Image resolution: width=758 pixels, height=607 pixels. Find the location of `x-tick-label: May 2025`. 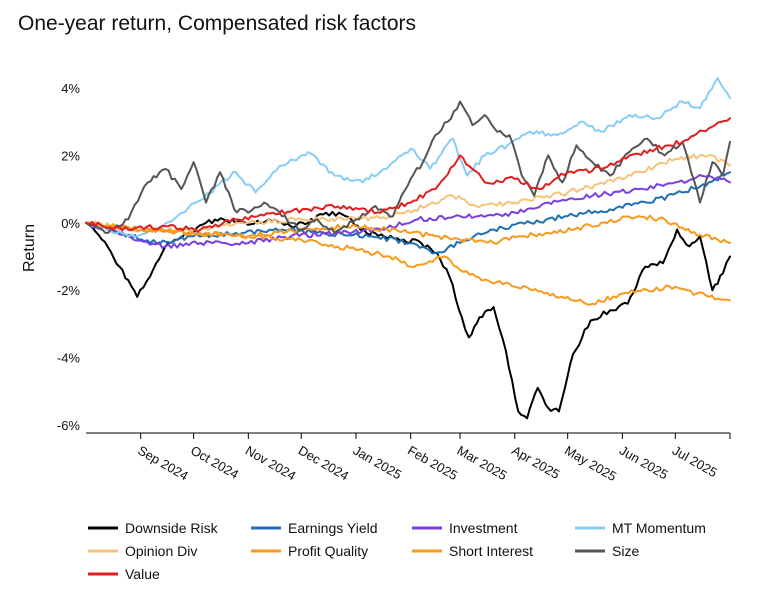

x-tick-label: May 2025 is located at coordinates (590, 464).